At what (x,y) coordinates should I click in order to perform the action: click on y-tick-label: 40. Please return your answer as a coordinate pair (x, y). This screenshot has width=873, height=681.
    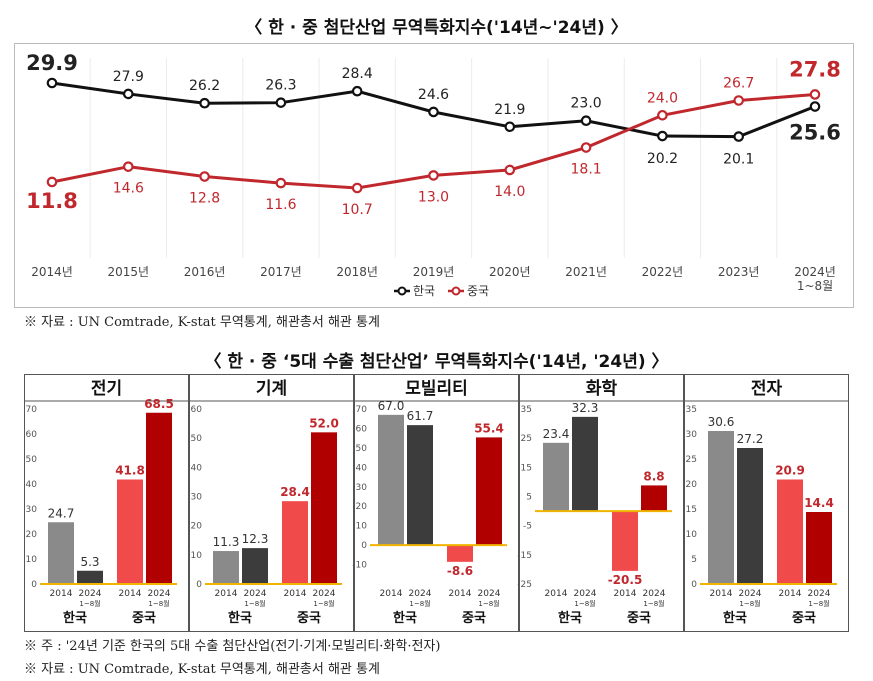
    Looking at the image, I should click on (362, 468).